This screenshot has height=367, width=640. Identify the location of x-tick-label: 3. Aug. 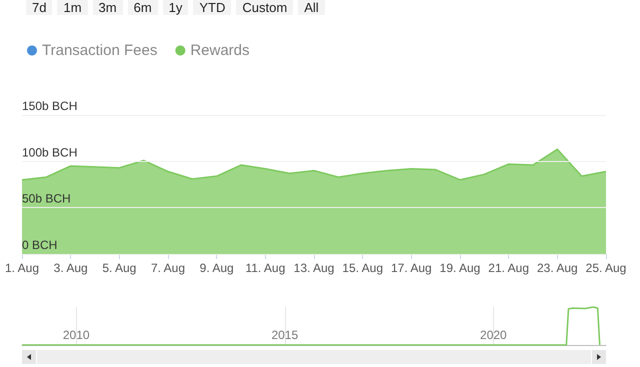
(71, 268).